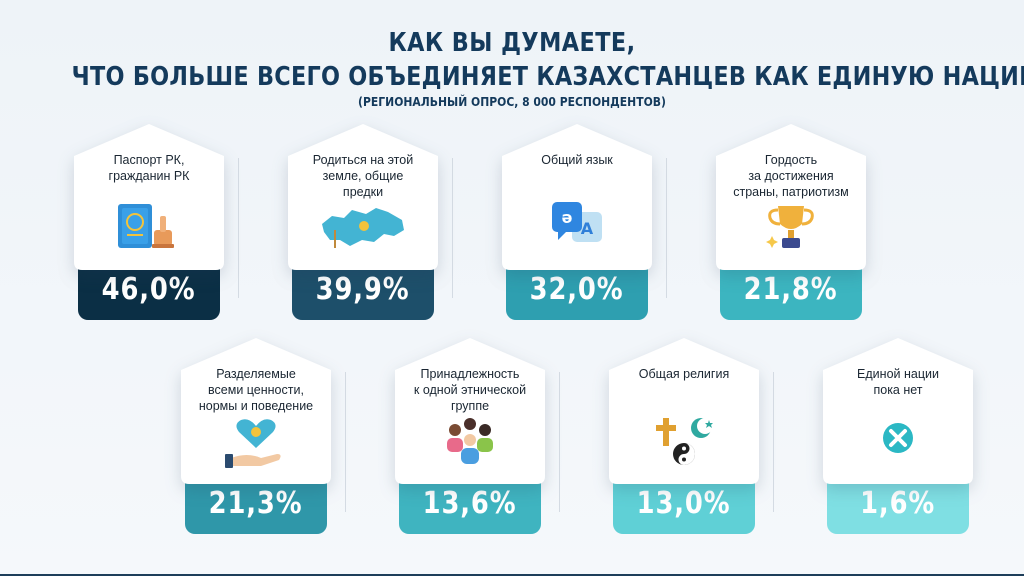 The width and height of the screenshot is (1024, 576). I want to click on people-group-icon, so click(470, 442).